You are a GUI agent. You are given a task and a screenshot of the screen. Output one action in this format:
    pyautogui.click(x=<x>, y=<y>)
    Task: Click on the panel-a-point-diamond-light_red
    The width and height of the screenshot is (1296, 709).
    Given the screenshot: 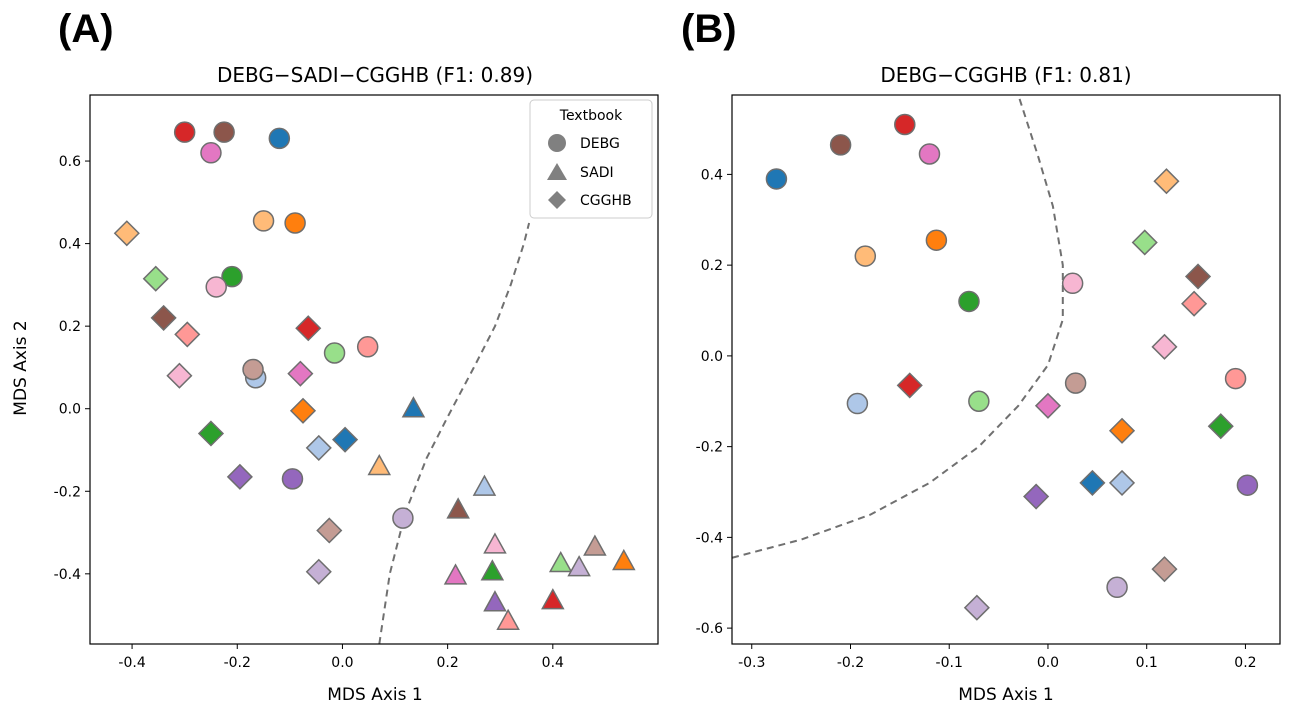 What is the action you would take?
    pyautogui.click(x=187, y=334)
    